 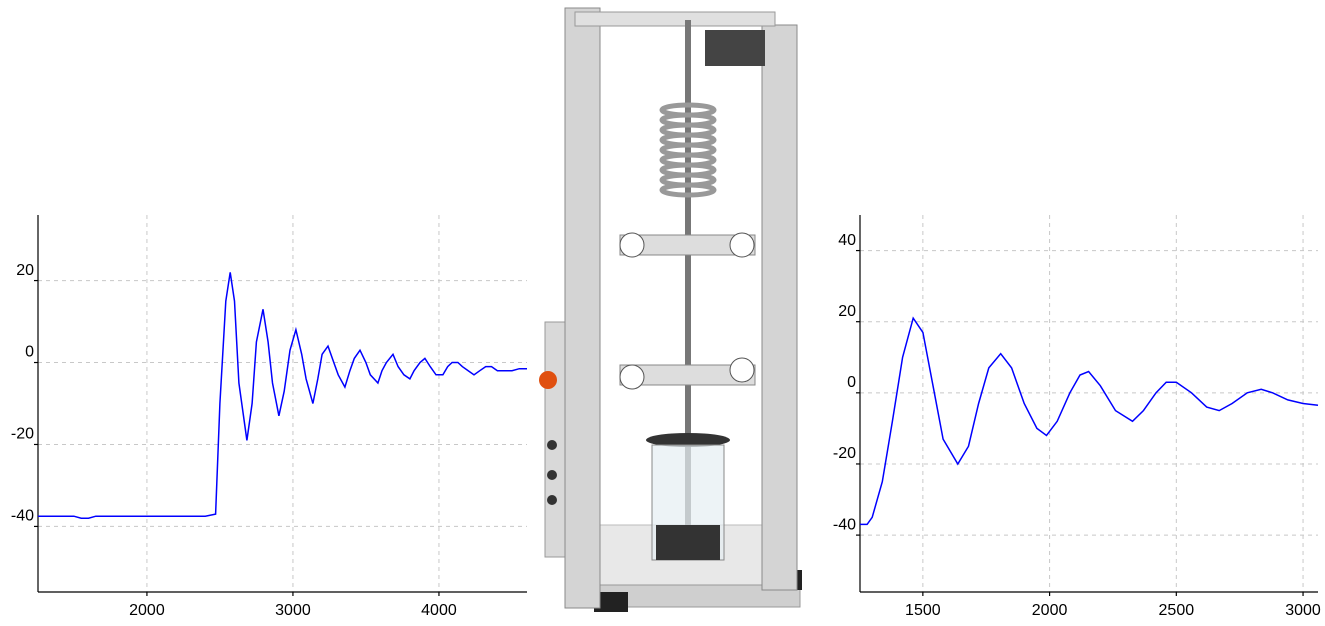 What do you see at coordinates (582, 308) in the screenshot?
I see `post-left` at bounding box center [582, 308].